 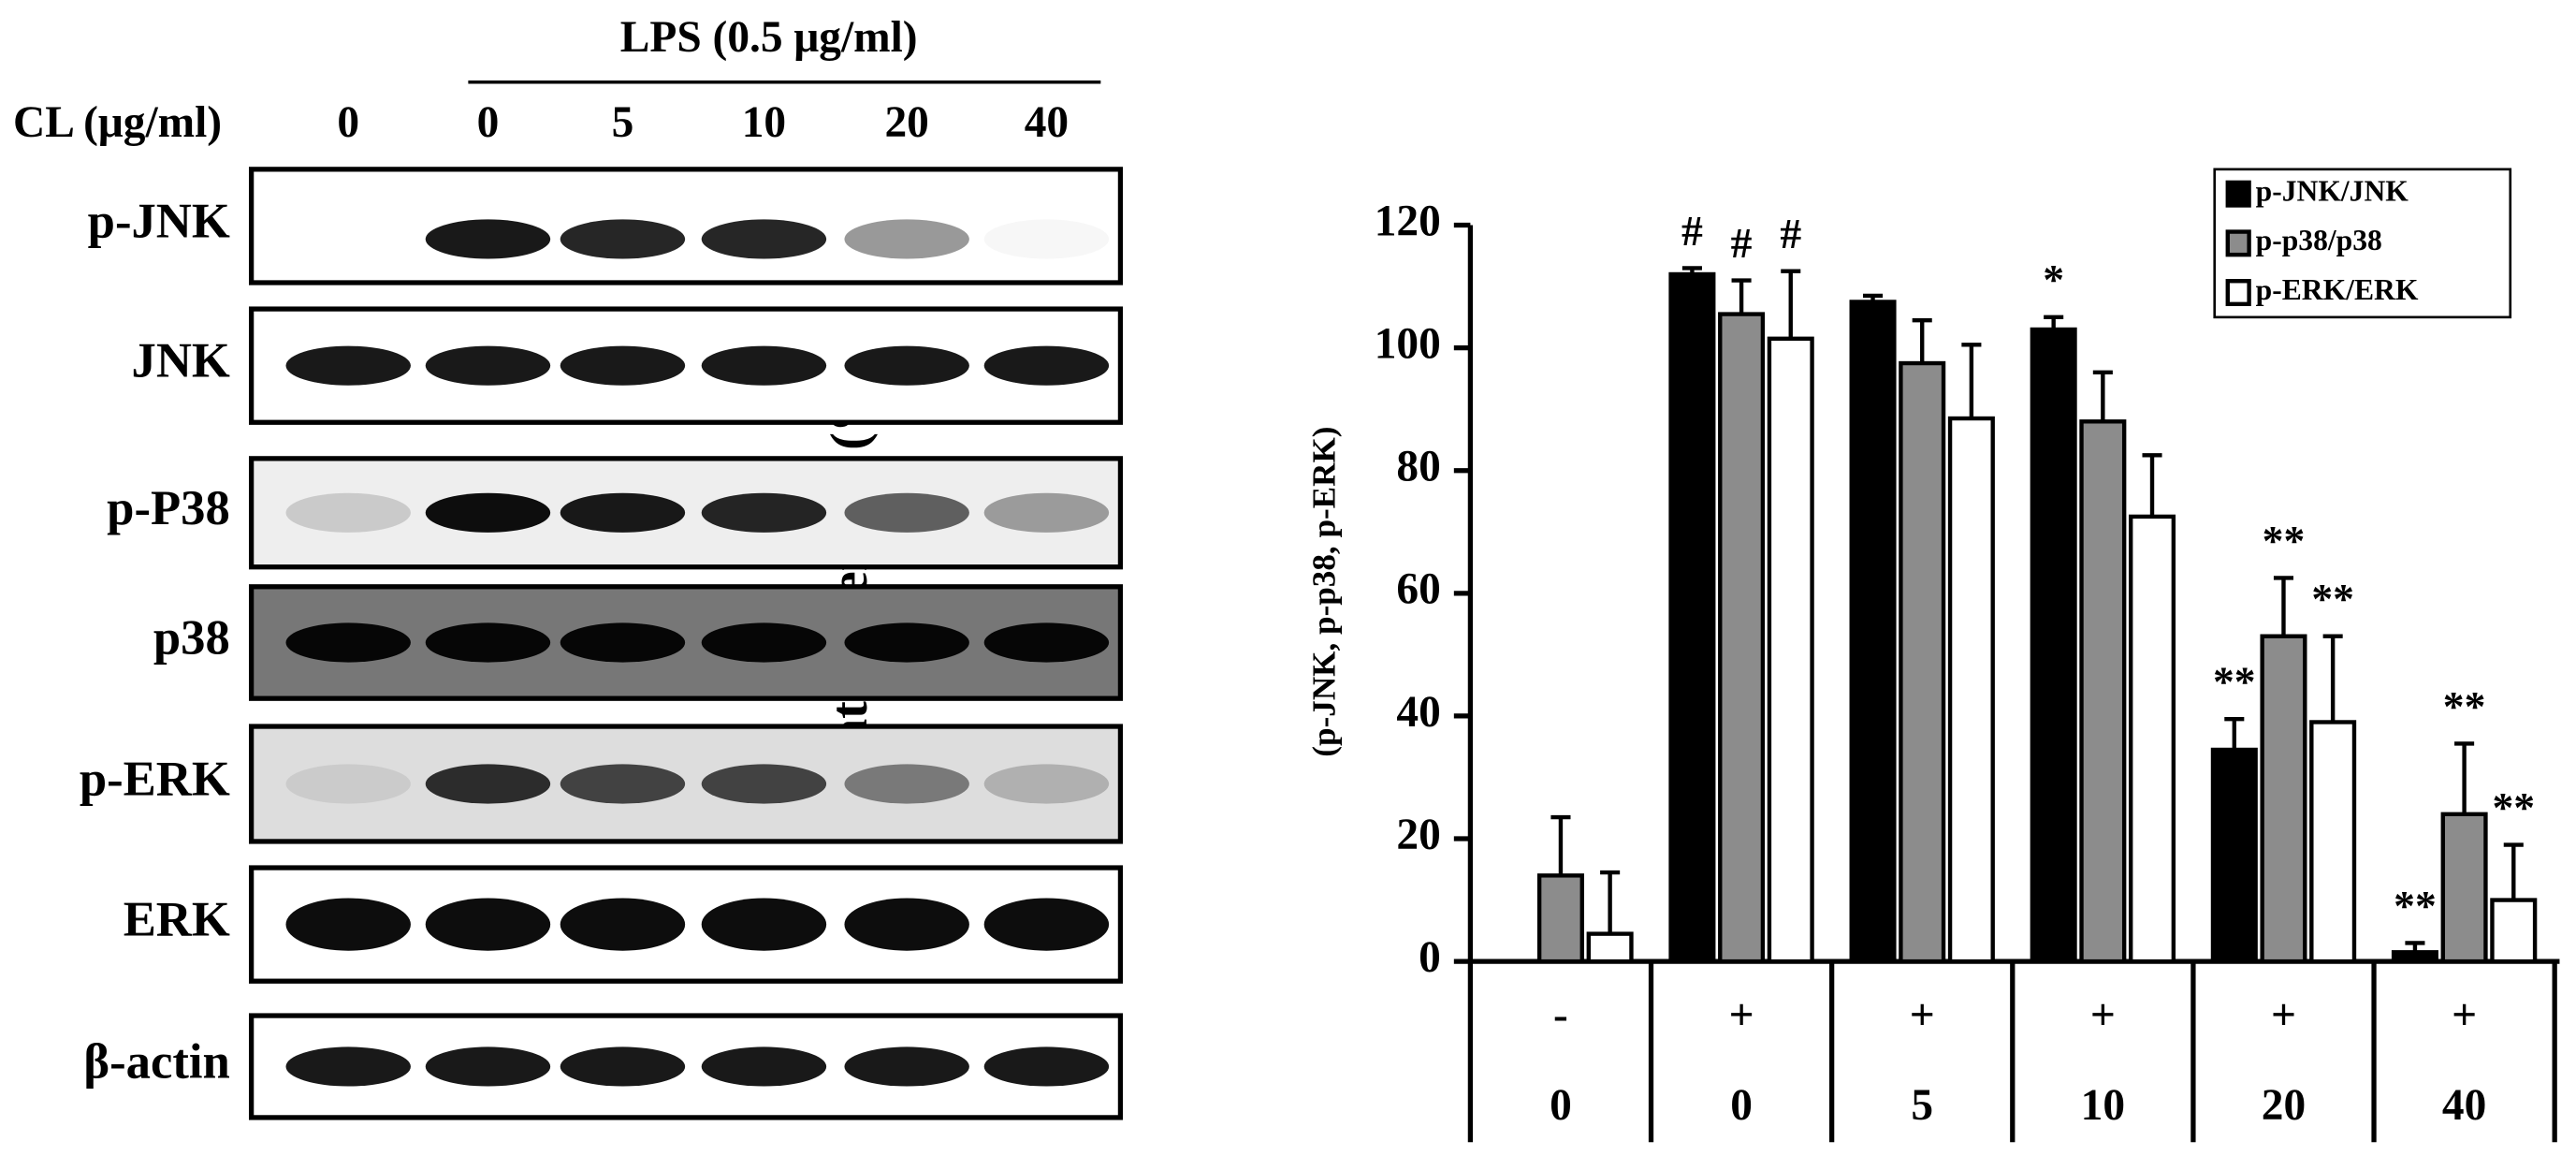 I want to click on row-label: ERK, so click(x=177, y=920).